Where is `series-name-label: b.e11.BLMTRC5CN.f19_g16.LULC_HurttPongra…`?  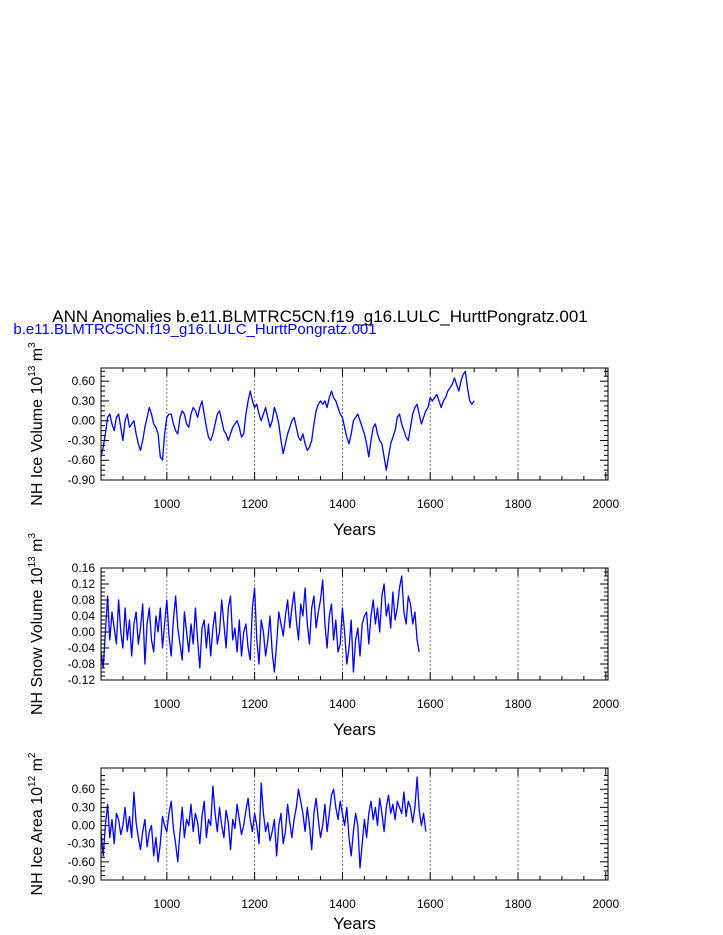
series-name-label: b.e11.BLMTRC5CN.f19_g16.LULC_HurttPongra… is located at coordinates (194, 329).